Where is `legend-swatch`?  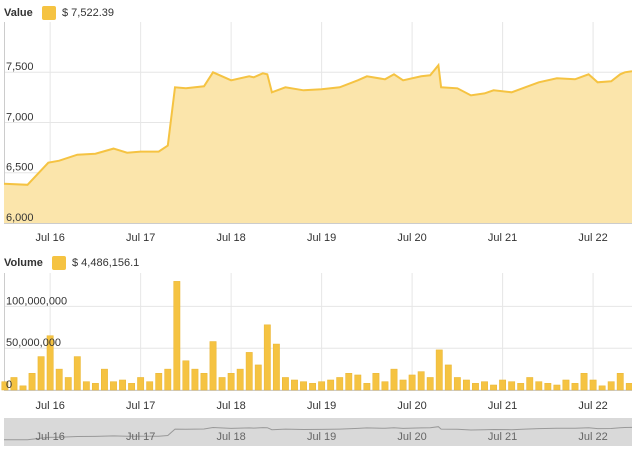
legend-swatch is located at coordinates (49, 13).